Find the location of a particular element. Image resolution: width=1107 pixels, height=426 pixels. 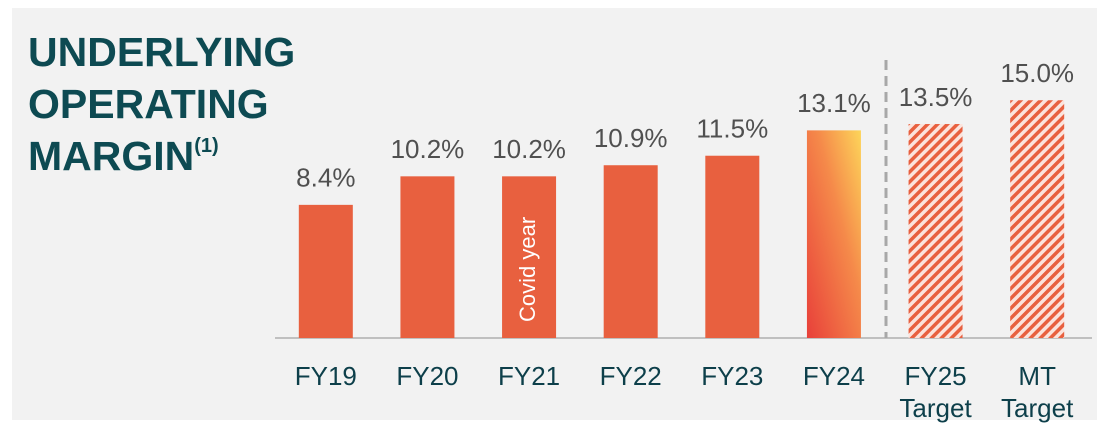

x-tick-label: FY21 is located at coordinates (529, 376).